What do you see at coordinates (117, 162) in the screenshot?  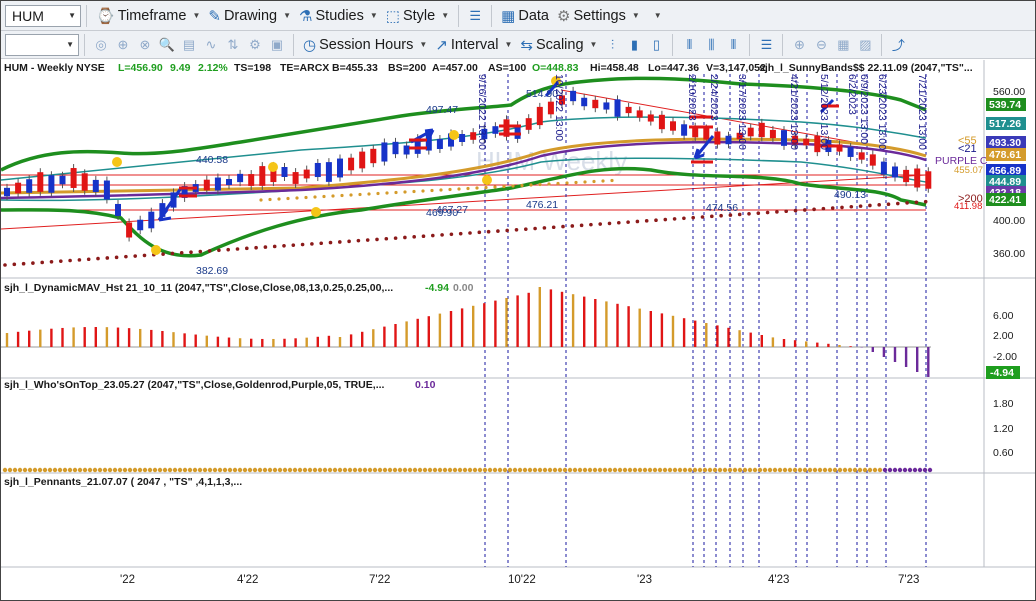 I see `signal-dot` at bounding box center [117, 162].